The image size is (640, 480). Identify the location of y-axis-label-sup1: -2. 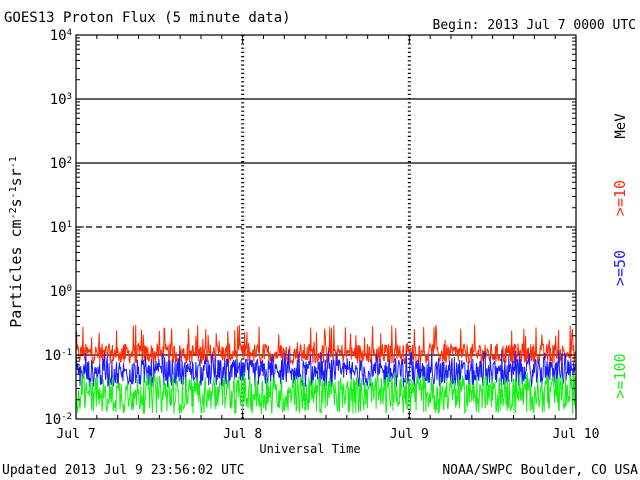
(13, 213).